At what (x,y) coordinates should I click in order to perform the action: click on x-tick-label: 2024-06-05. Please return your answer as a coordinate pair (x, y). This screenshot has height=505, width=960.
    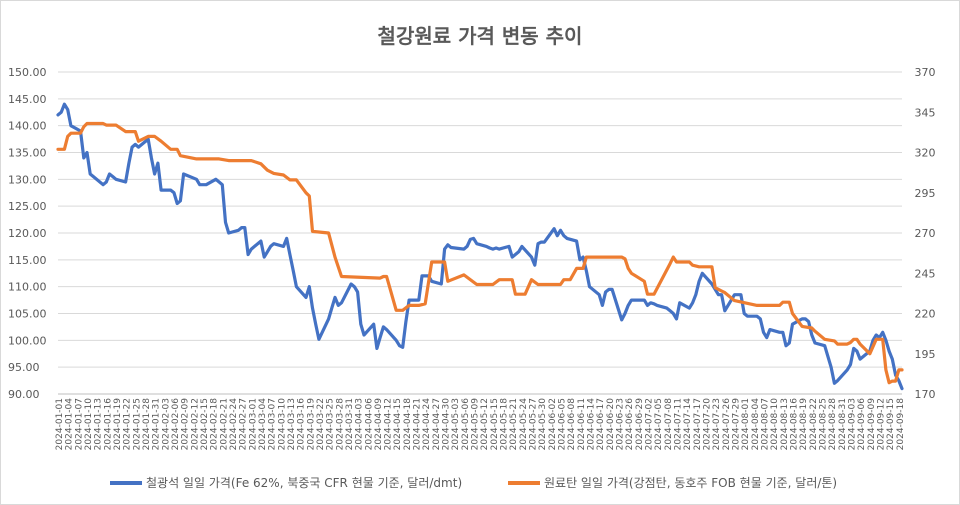
    Looking at the image, I should click on (563, 424).